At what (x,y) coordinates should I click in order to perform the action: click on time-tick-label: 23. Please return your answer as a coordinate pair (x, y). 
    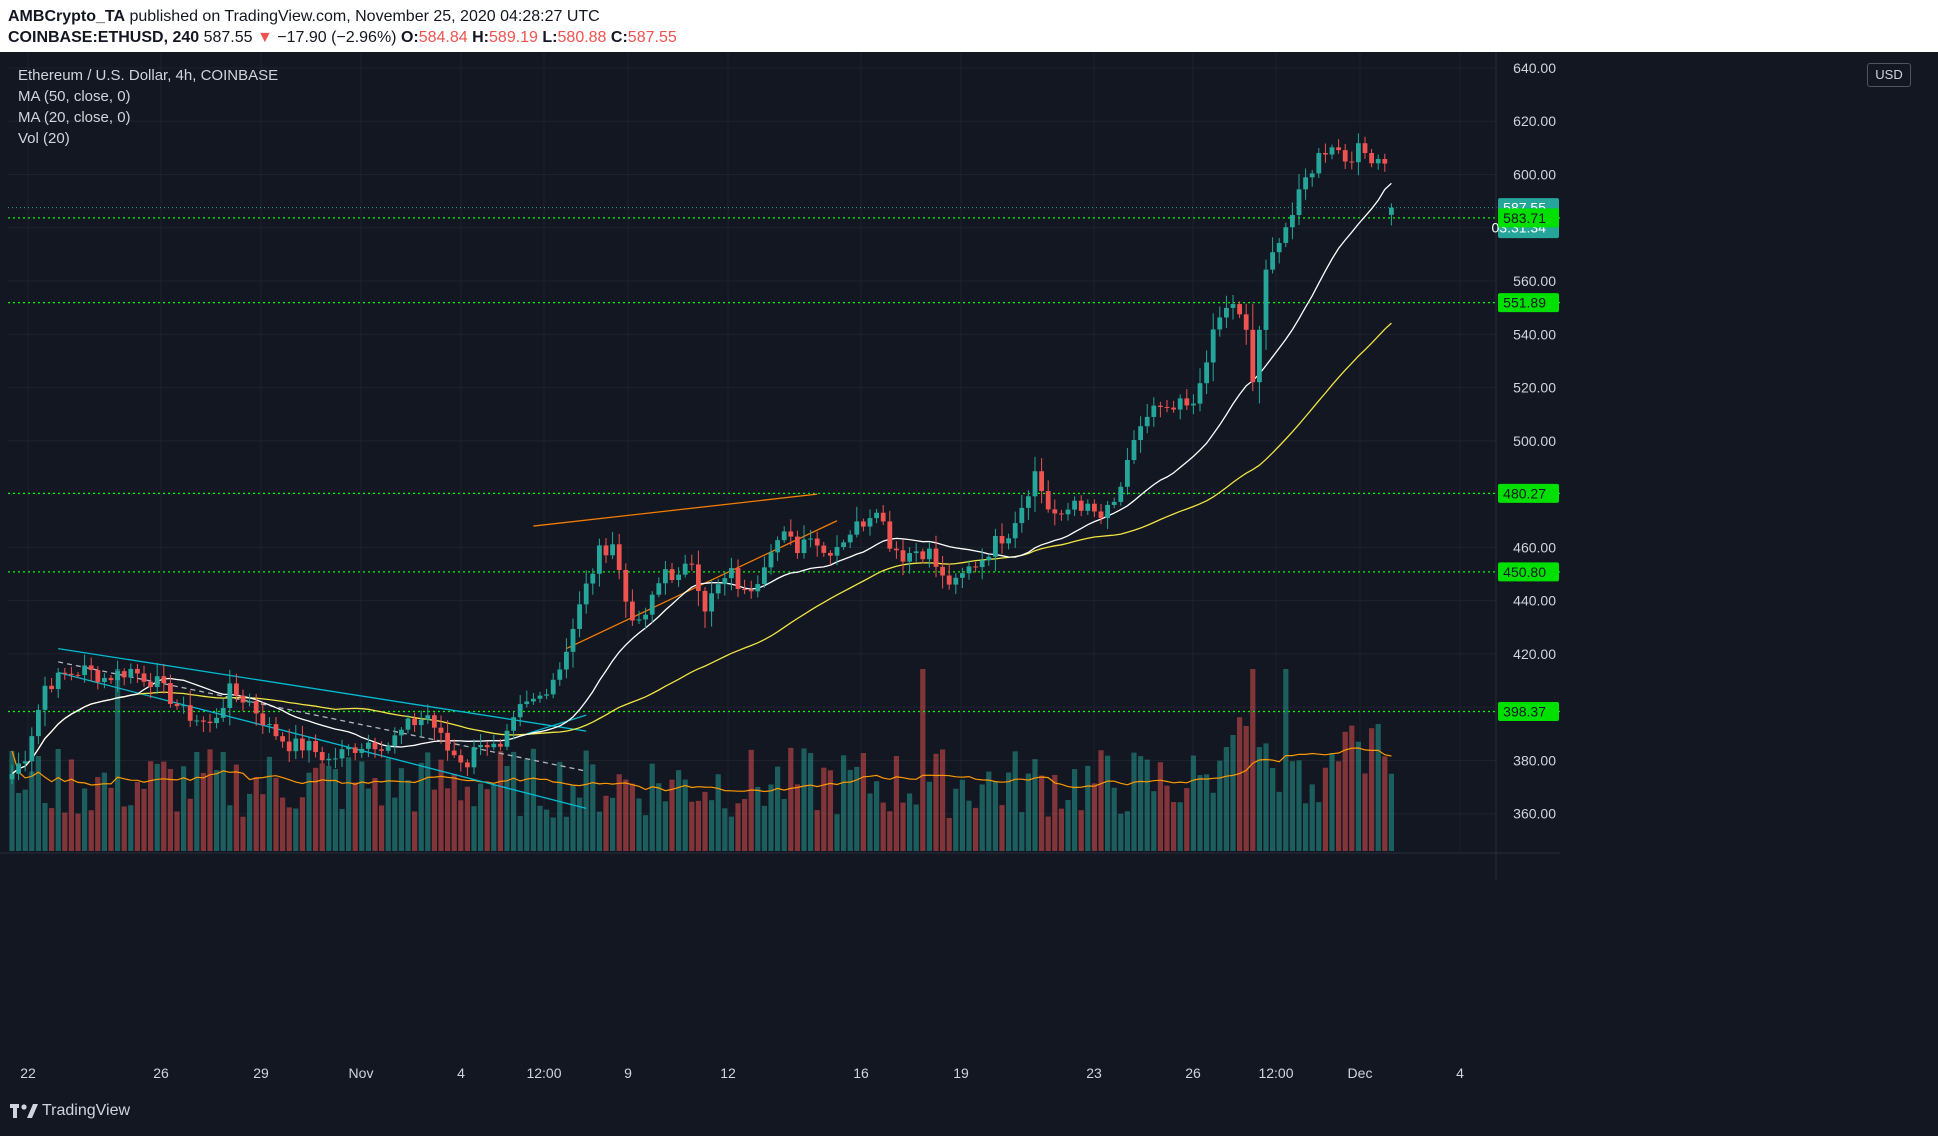
    Looking at the image, I should click on (1094, 1073).